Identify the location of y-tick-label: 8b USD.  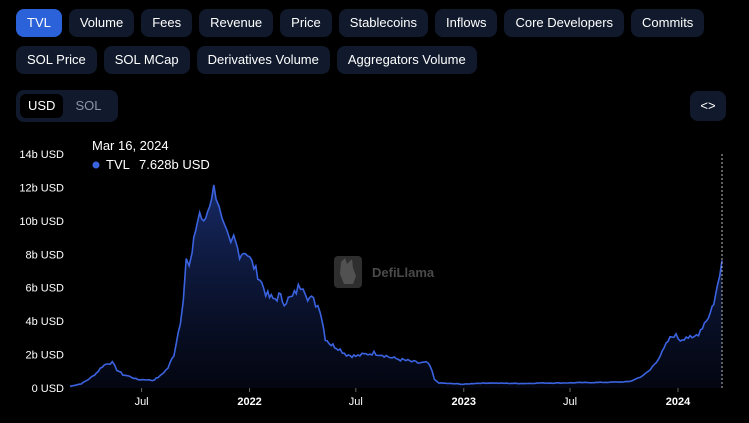
(44, 255).